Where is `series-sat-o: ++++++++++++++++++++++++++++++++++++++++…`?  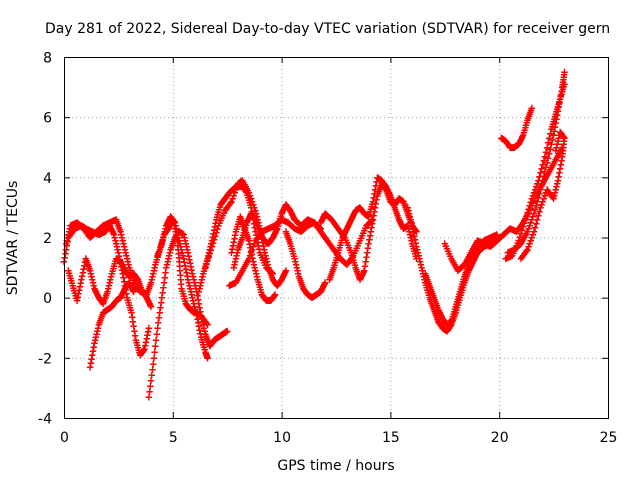
series-sat-o: ++++++++++++++++++++++++++++++++++++++++… is located at coordinates (373, 228).